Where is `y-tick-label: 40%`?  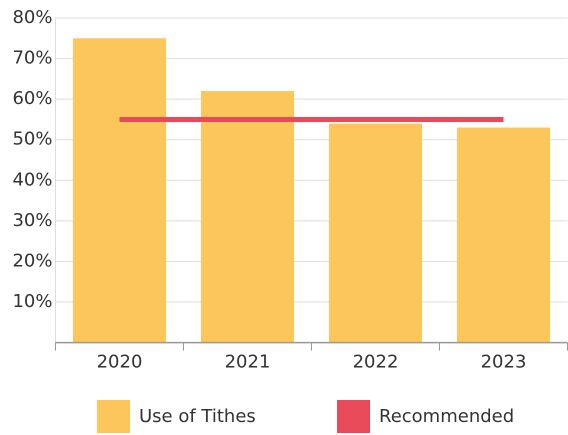 y-tick-label: 40% is located at coordinates (32, 179).